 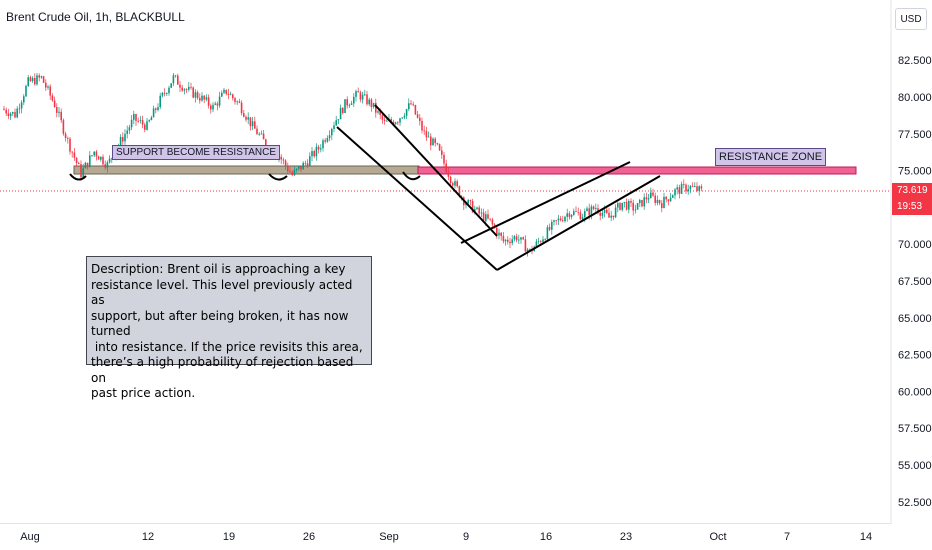 I want to click on time-tick-label: 19, so click(x=229, y=537).